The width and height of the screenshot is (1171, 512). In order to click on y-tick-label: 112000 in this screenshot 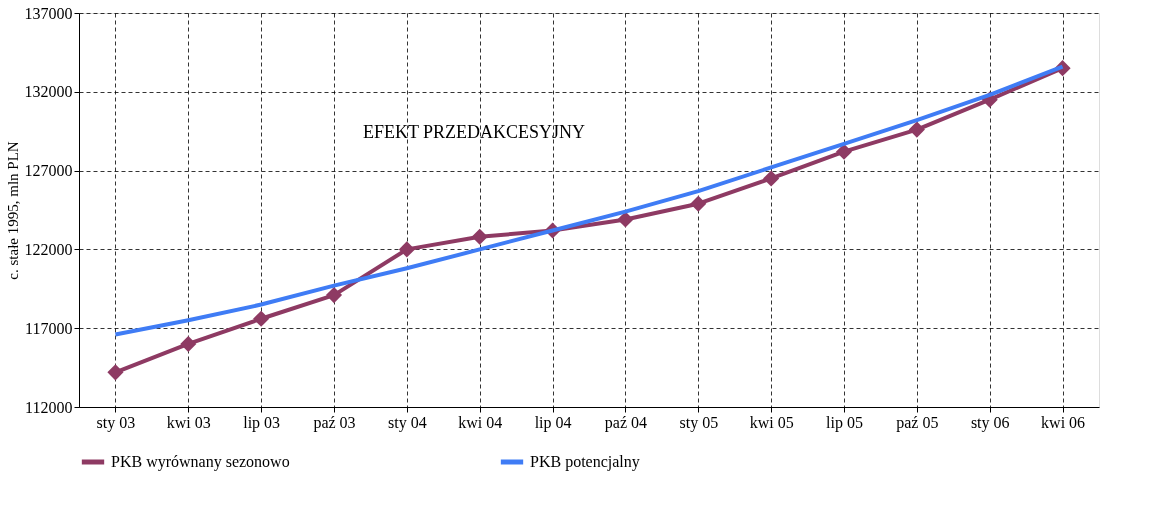, I will do `click(49, 407)`.